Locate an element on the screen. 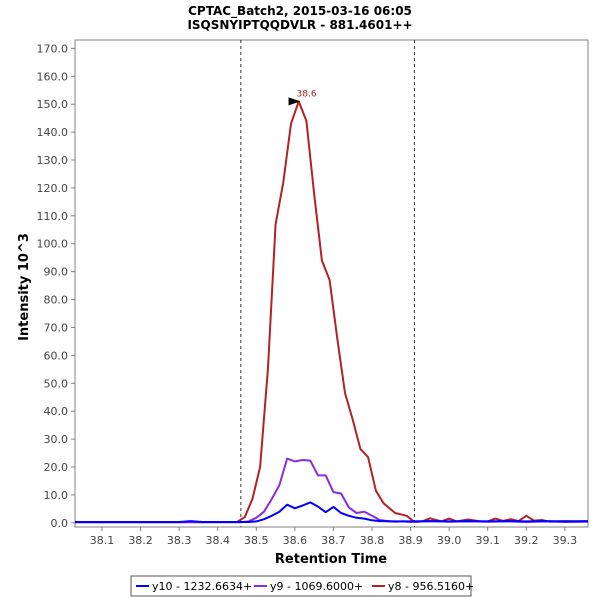 The width and height of the screenshot is (600, 604). x-tick-label: 38.4 is located at coordinates (217, 540).